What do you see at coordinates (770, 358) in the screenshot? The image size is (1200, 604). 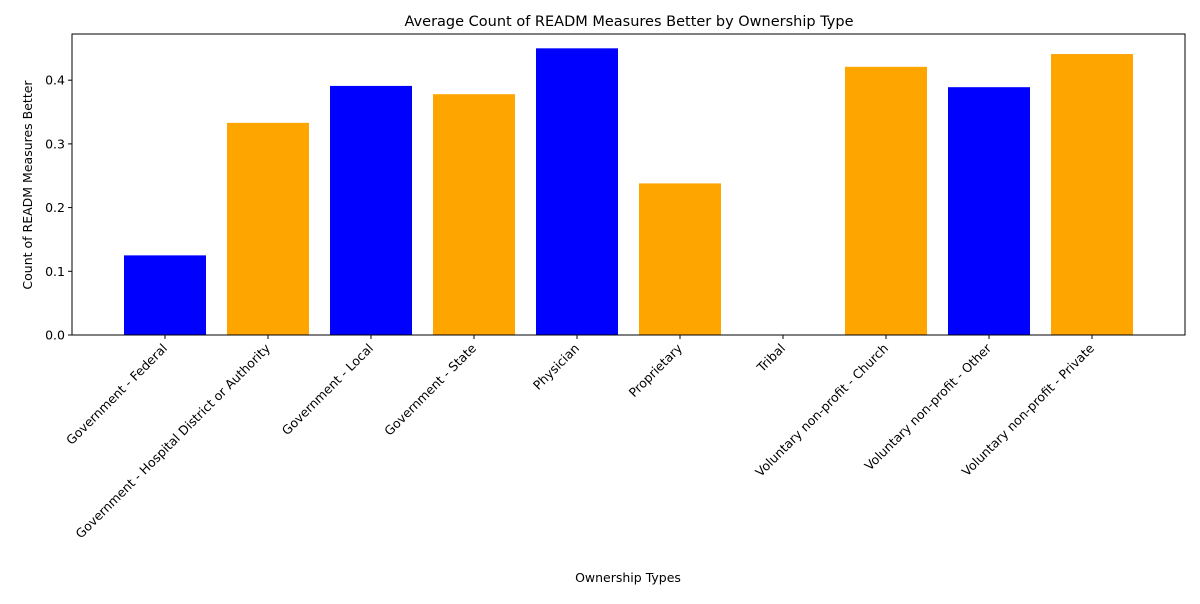 I see `x-tick-label: Tribal` at bounding box center [770, 358].